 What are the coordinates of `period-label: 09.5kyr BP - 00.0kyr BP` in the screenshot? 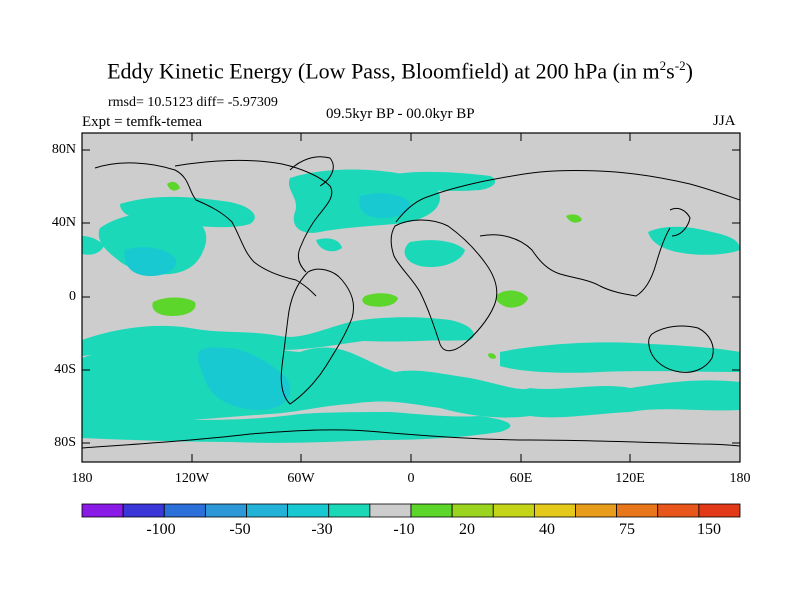 It's located at (400, 114).